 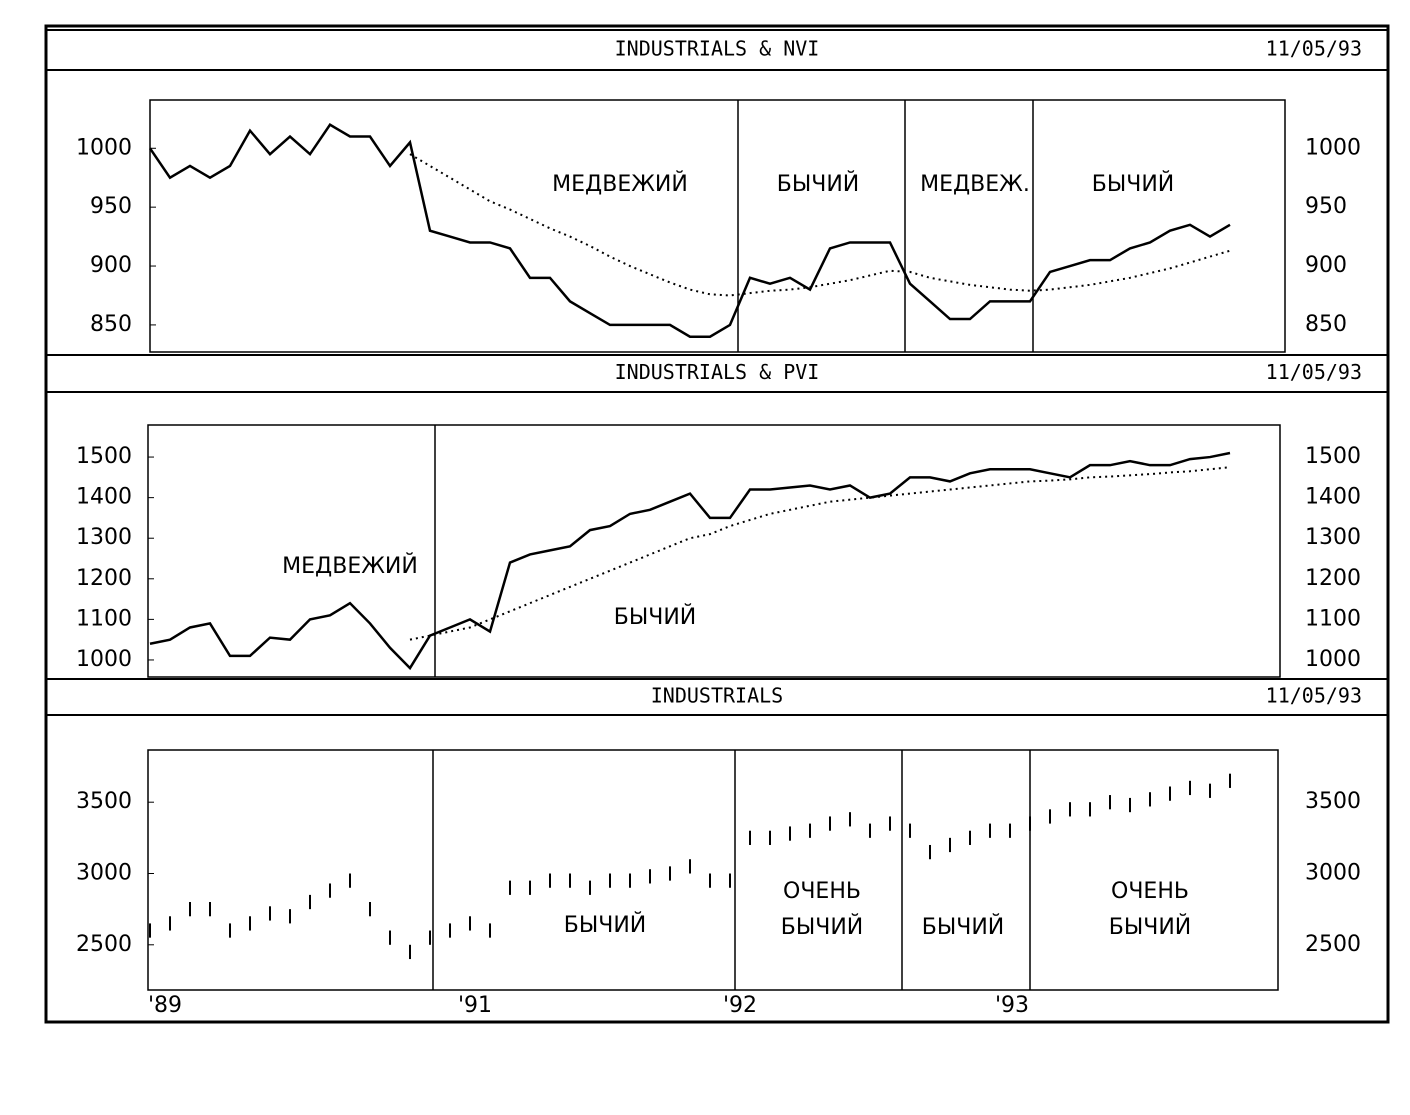 I want to click on y-tick-label-right: 950, so click(x=1326, y=206).